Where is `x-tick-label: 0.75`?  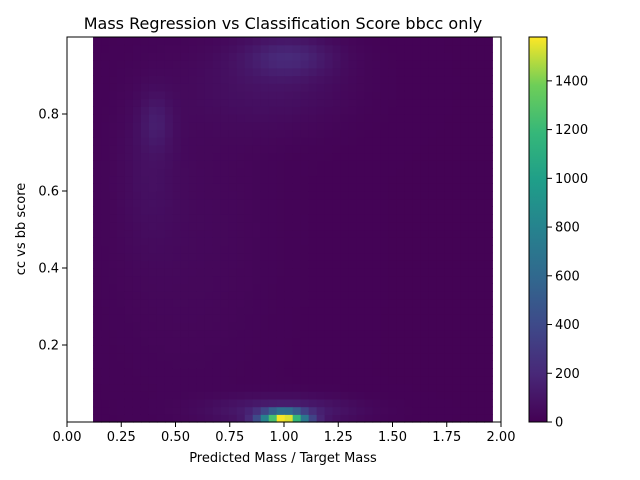
x-tick-label: 0.75 is located at coordinates (229, 437).